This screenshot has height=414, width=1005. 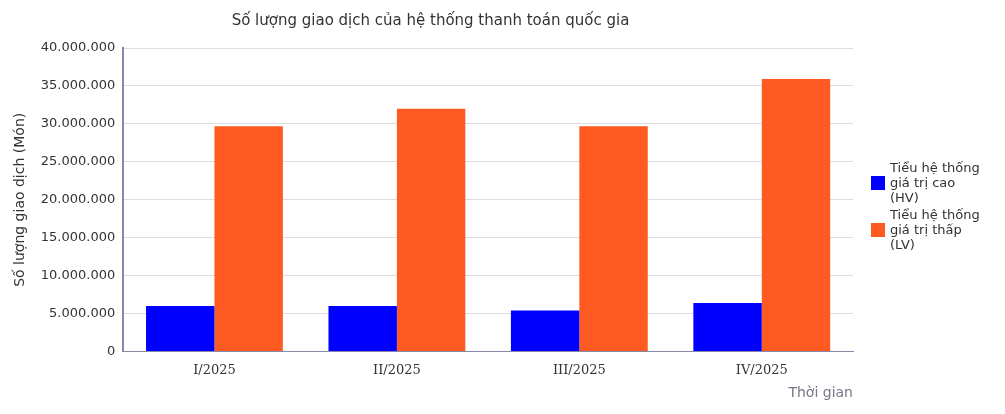 What do you see at coordinates (820, 392) in the screenshot?
I see `x-axis-title: Thời gian` at bounding box center [820, 392].